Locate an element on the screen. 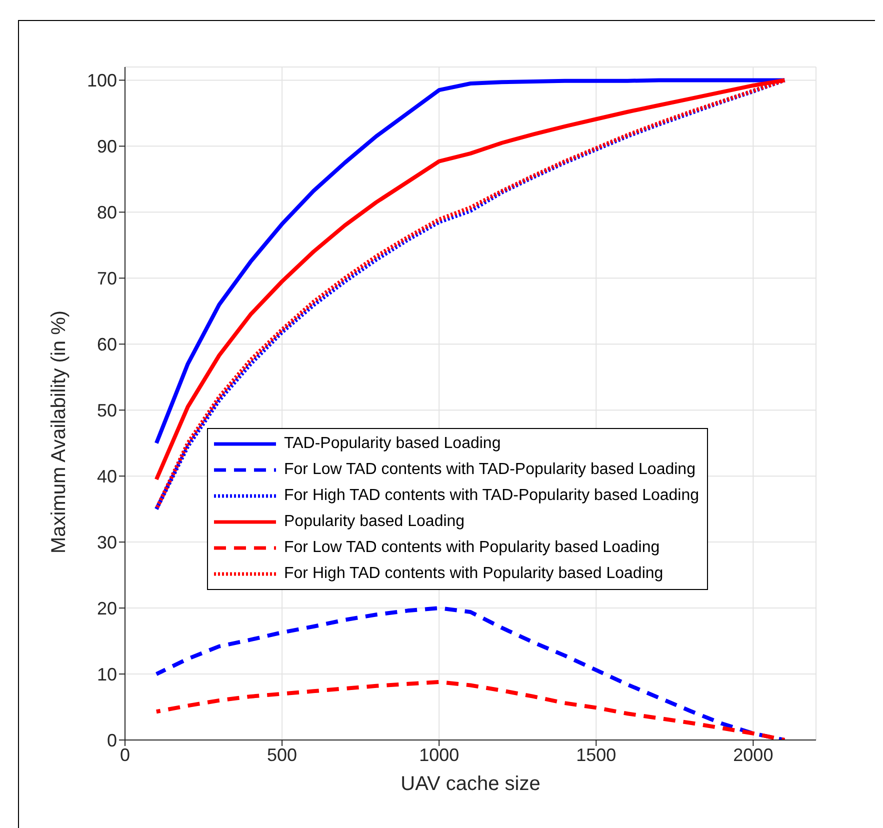 This screenshot has height=828, width=883. y-tick-label: 10 is located at coordinates (106, 674).